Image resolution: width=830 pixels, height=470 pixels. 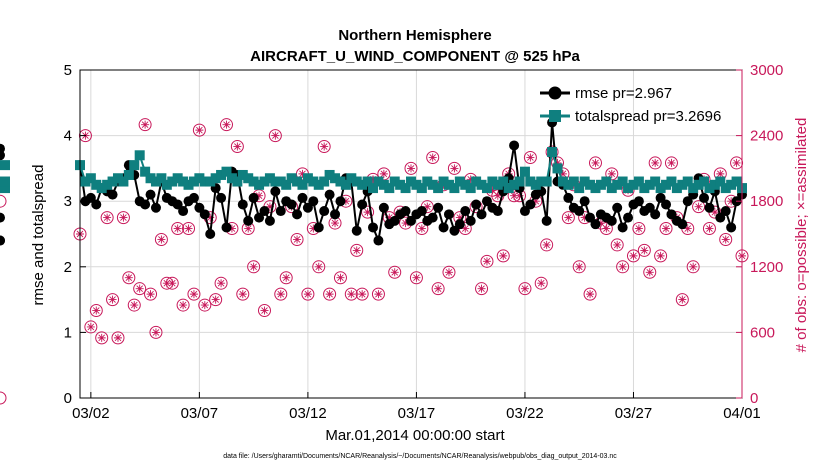 I want to click on chart-title: Northern Hemisphere, so click(x=414, y=35).